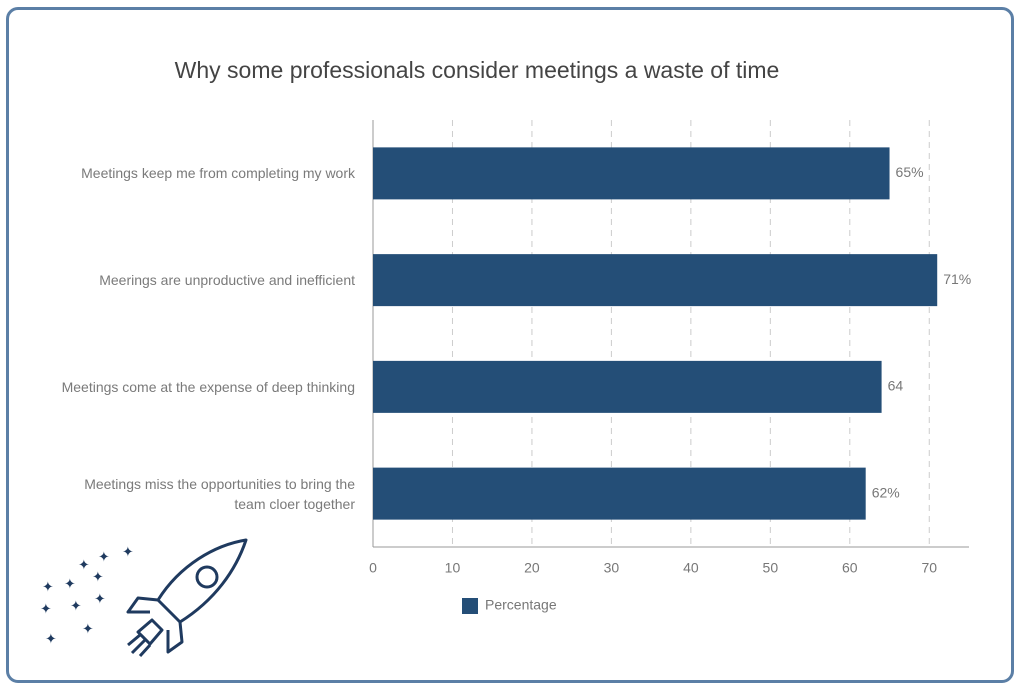  Describe the element at coordinates (87, 595) in the screenshot. I see `stars: ✦✦ ✦✦ ✦✦ ✦✦ ✦✦ ✦` at that location.